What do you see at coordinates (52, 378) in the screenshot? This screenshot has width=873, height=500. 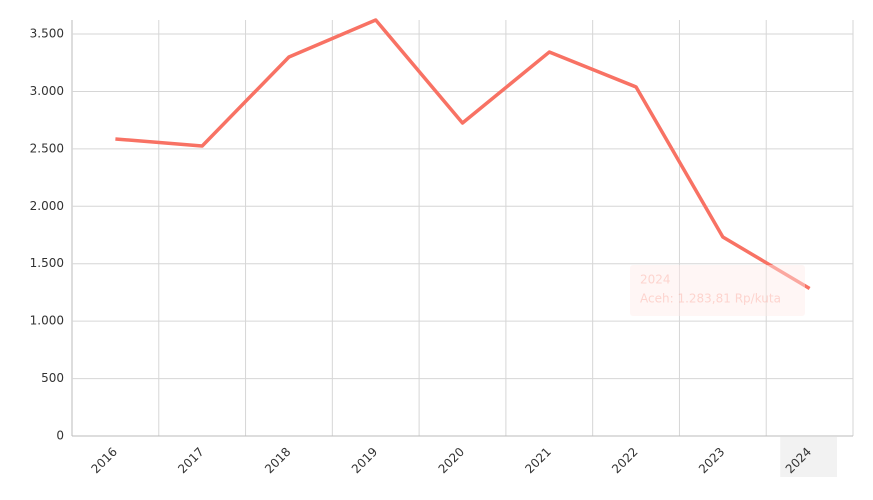 I see `y-tick-label: 500` at bounding box center [52, 378].